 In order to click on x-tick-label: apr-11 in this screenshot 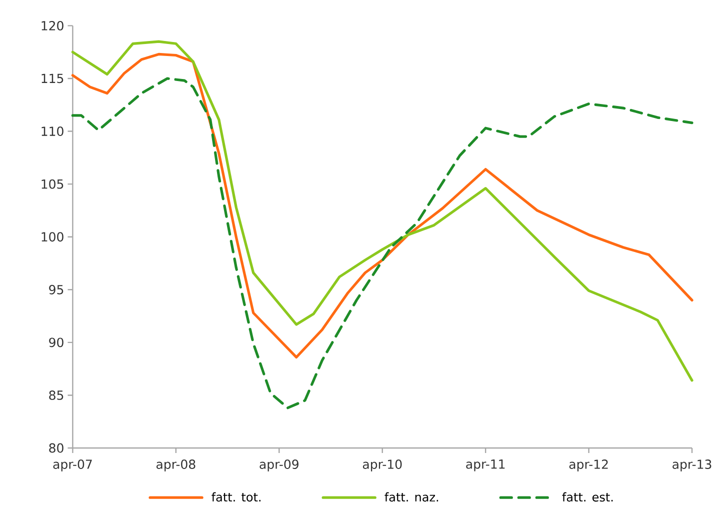, I will do `click(485, 466)`.